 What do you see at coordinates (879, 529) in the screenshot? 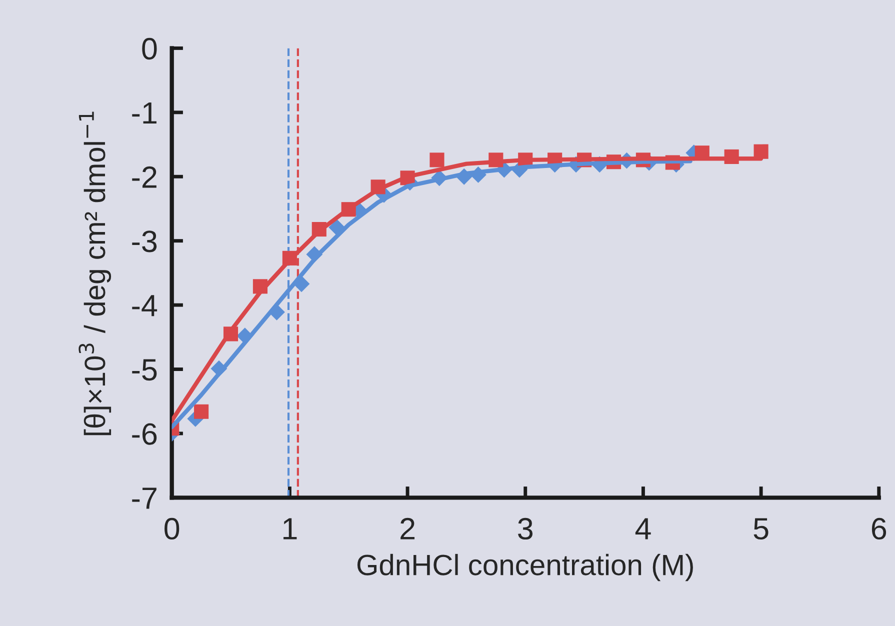
I see `x-tick-label: 6` at bounding box center [879, 529].